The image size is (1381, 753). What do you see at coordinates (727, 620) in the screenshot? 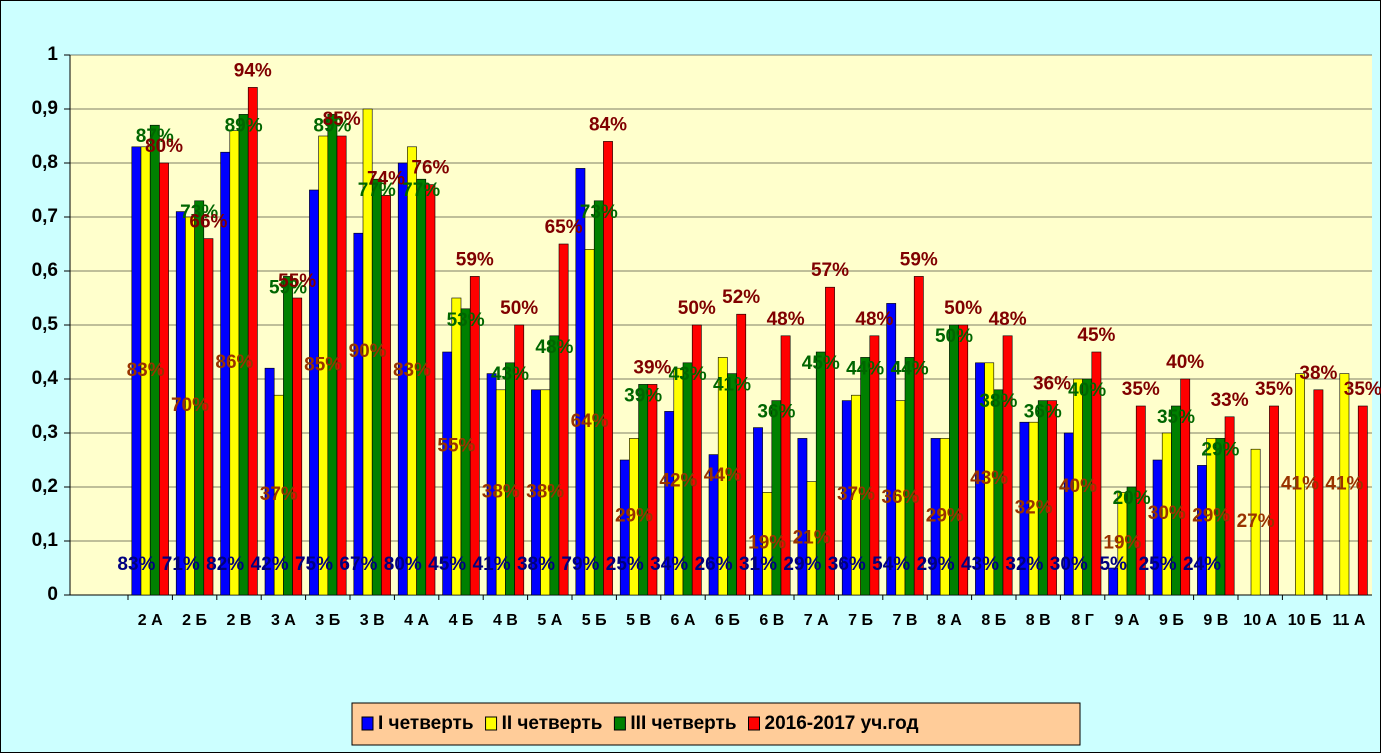
I see `x-tick-label: 6 Б` at bounding box center [727, 620].